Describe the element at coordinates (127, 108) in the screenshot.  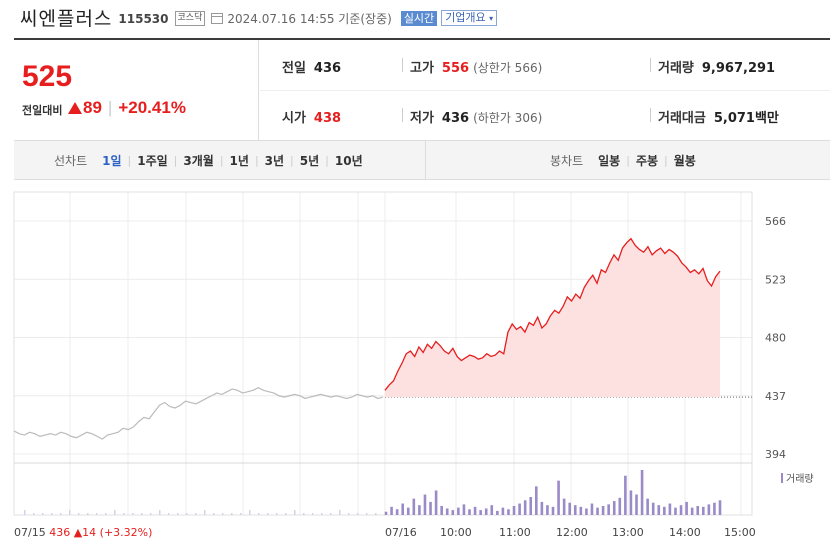
I see `price-change: 89 | +20.41%` at that location.